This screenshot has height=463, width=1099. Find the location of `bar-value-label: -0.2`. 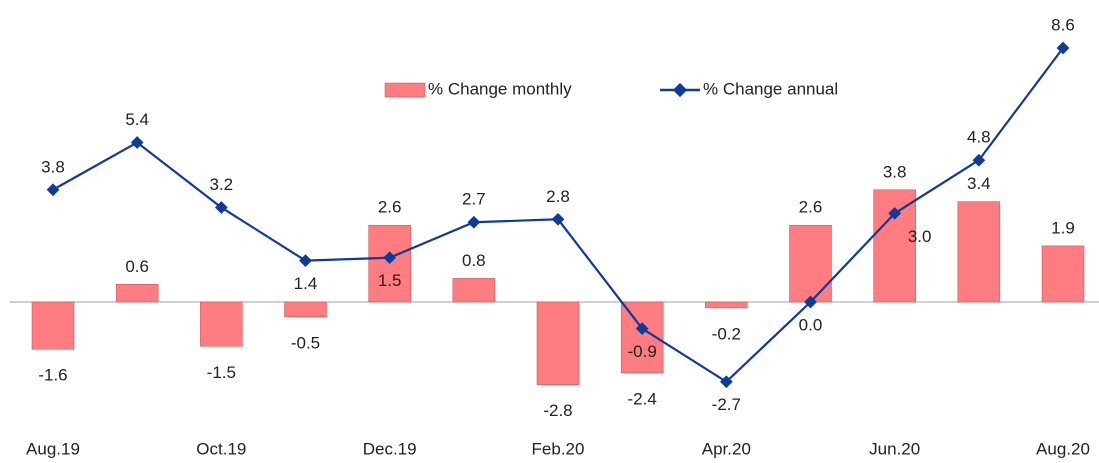

bar-value-label: -0.2 is located at coordinates (726, 333).